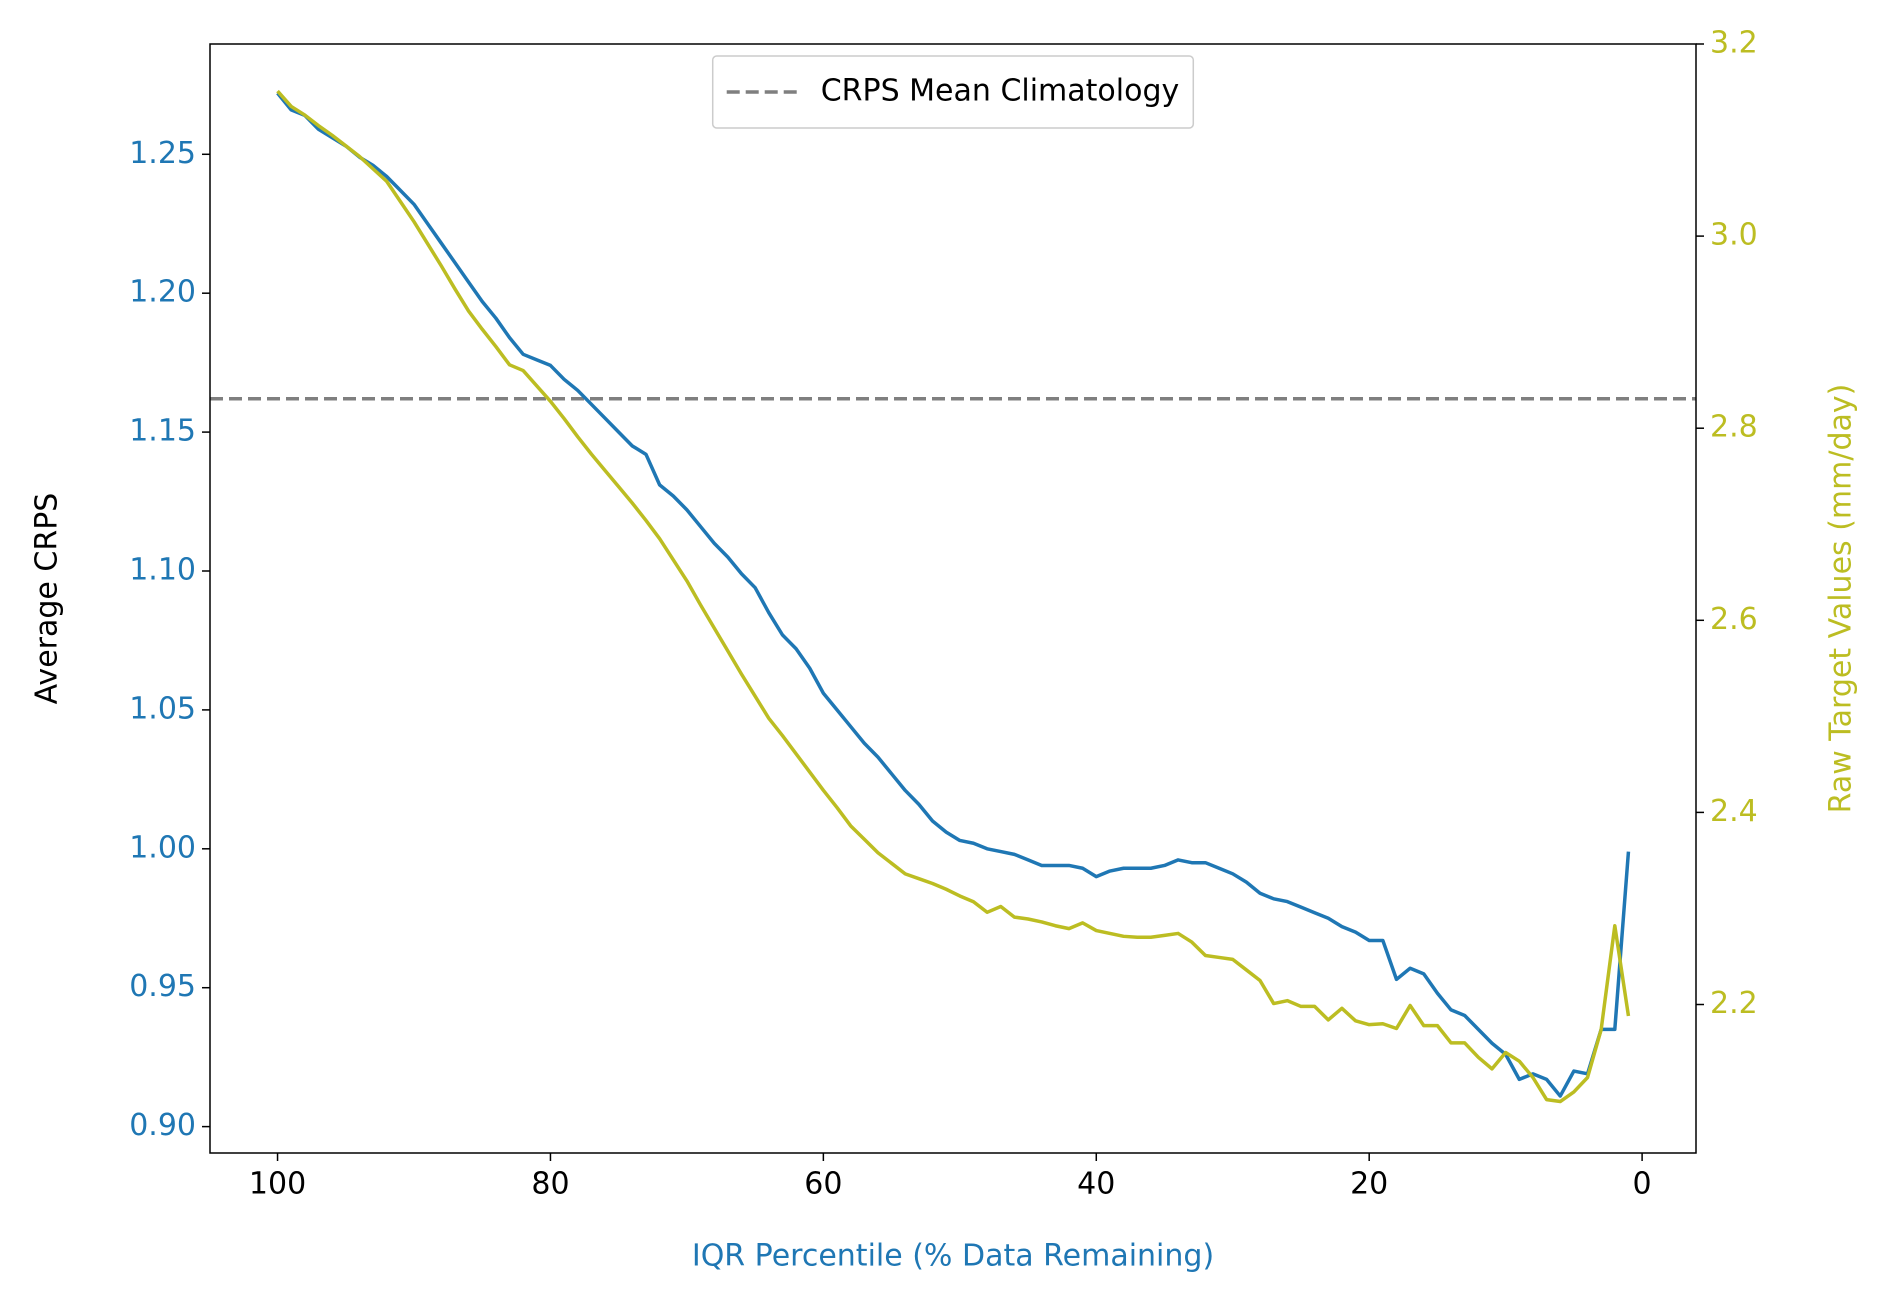  What do you see at coordinates (953, 1256) in the screenshot?
I see `x-axis-label: IQR Percentile (% Data Remaining)` at bounding box center [953, 1256].